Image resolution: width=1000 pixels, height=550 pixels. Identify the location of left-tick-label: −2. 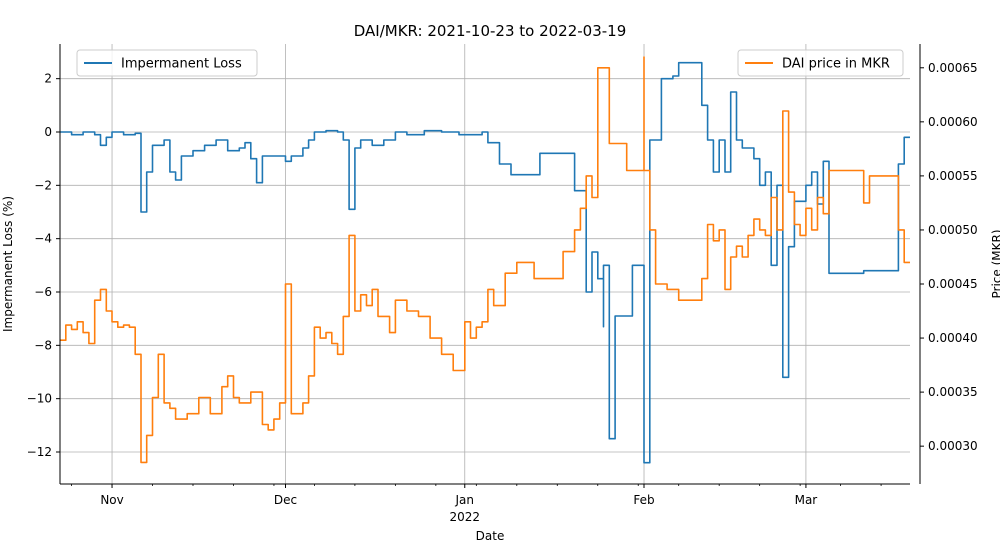
(43, 185).